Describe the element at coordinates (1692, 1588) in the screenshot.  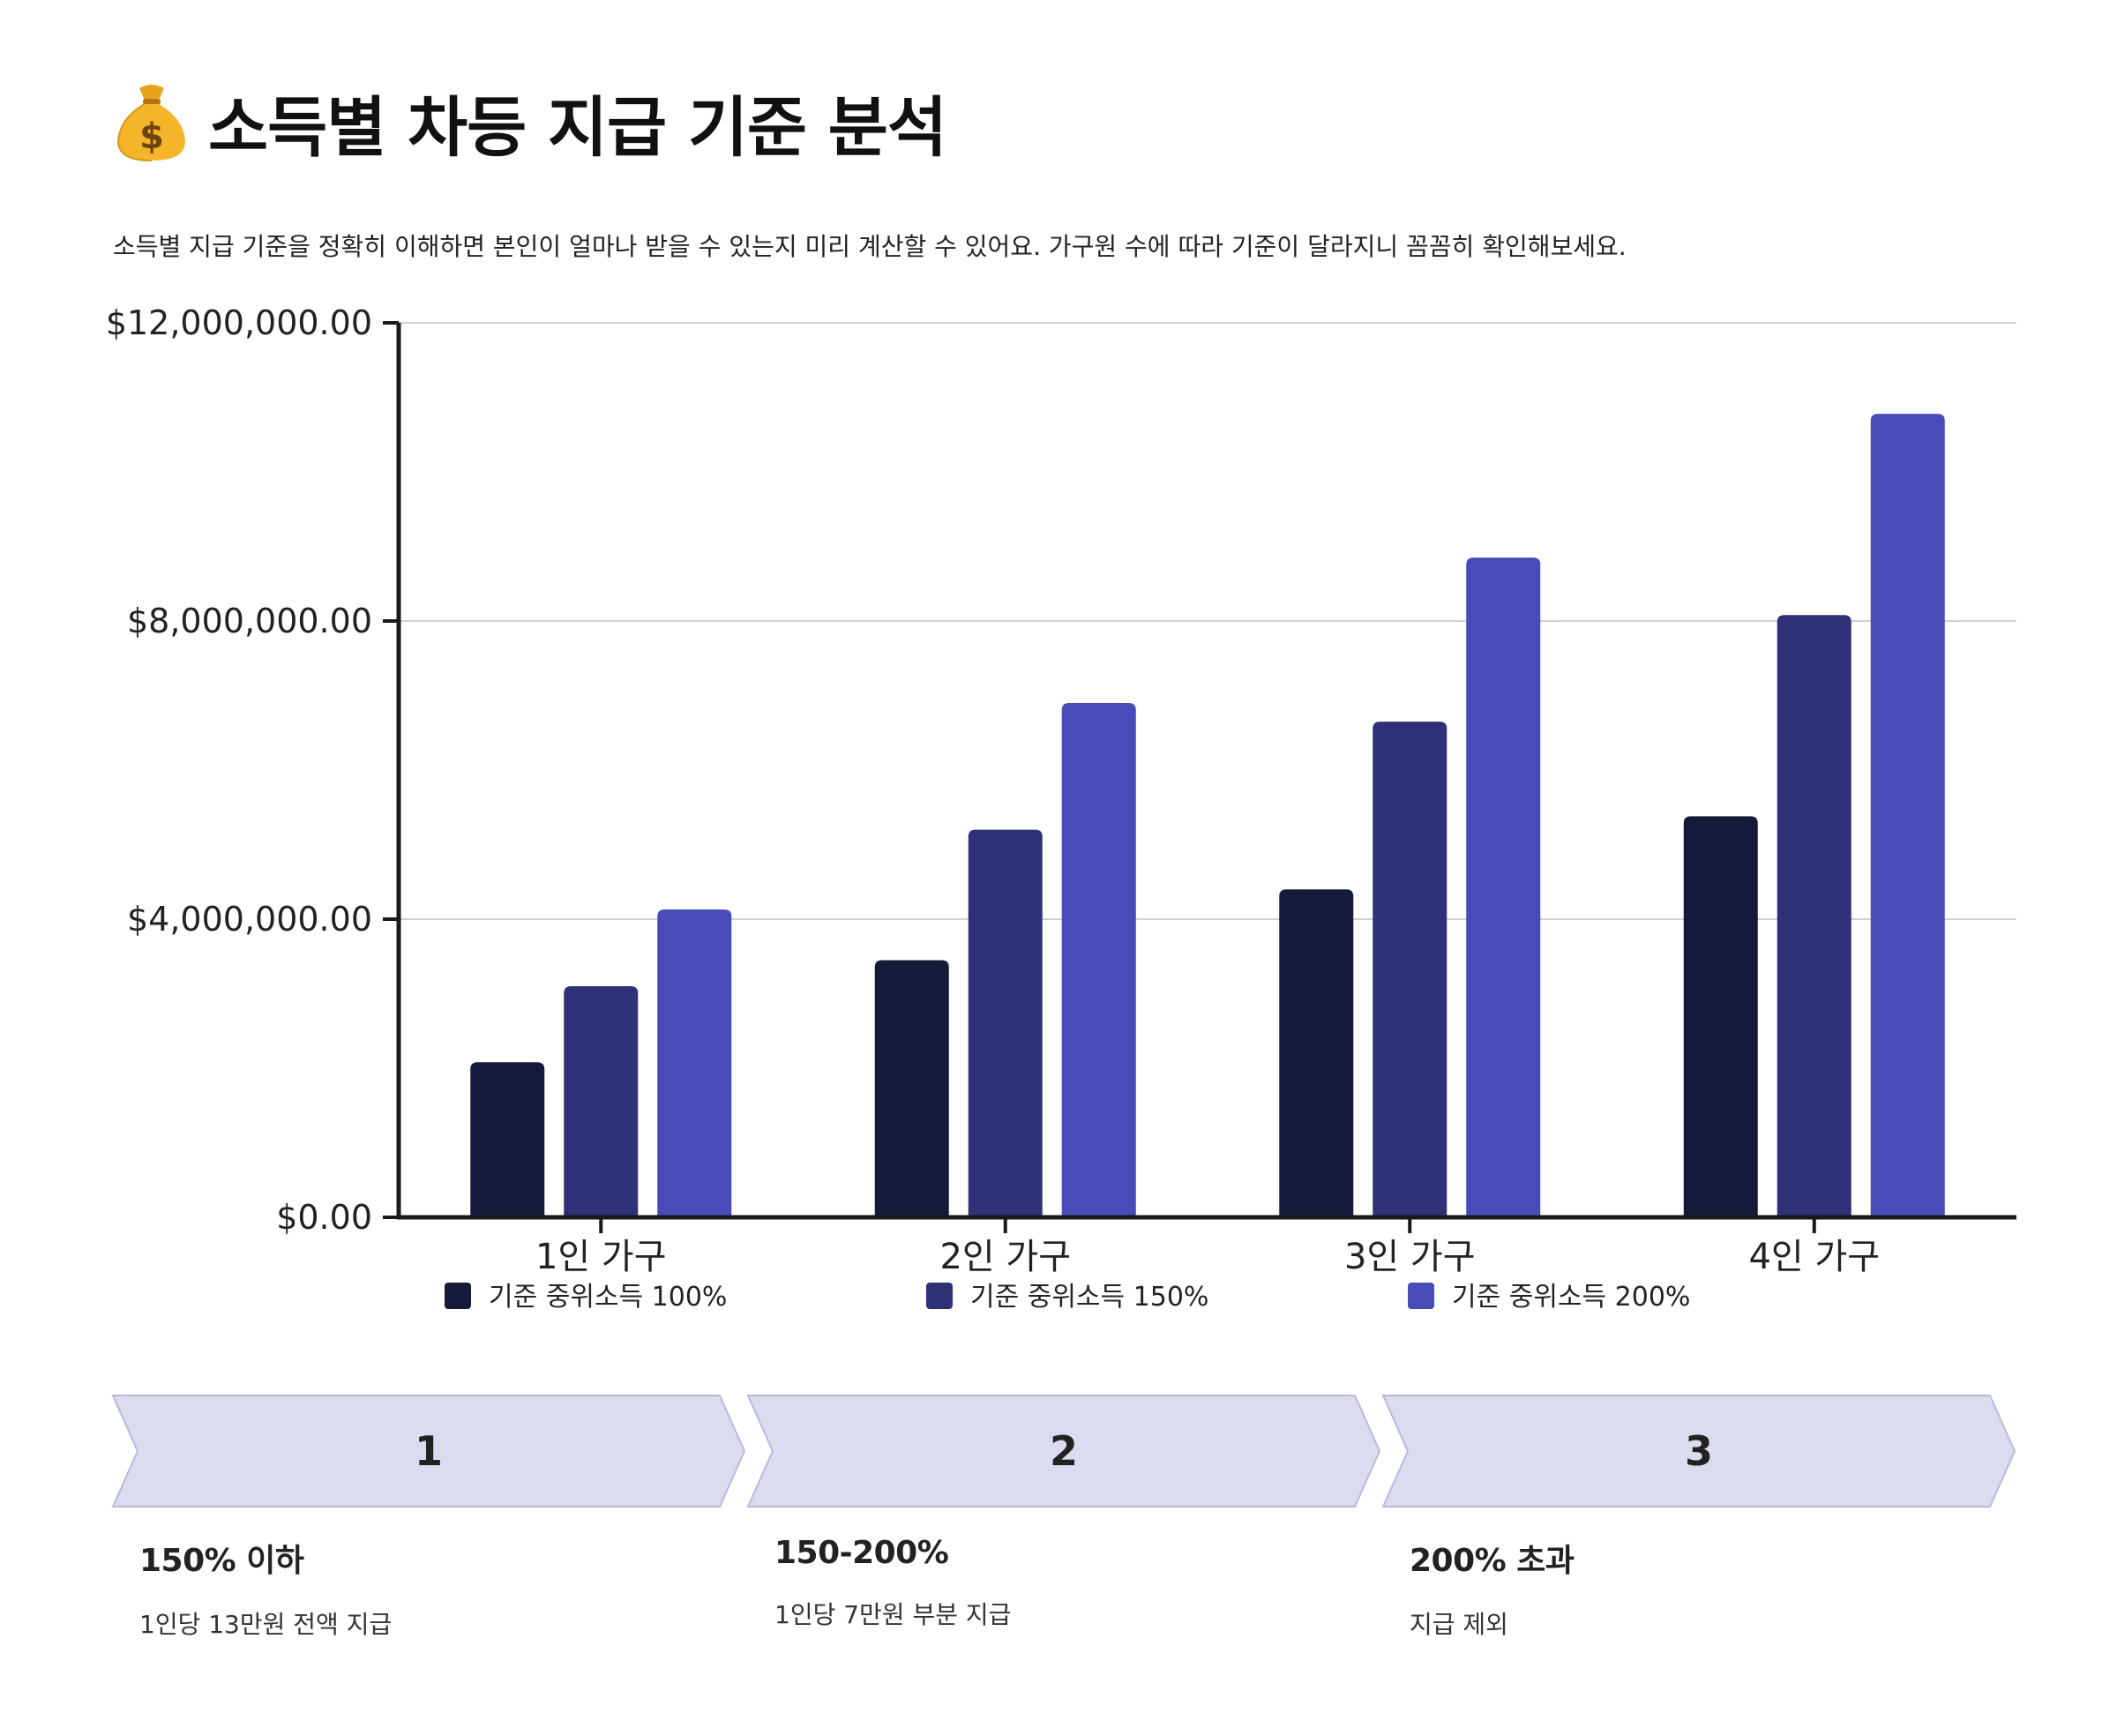
I see `step-3-info: 200% 초과 지급 제외` at that location.